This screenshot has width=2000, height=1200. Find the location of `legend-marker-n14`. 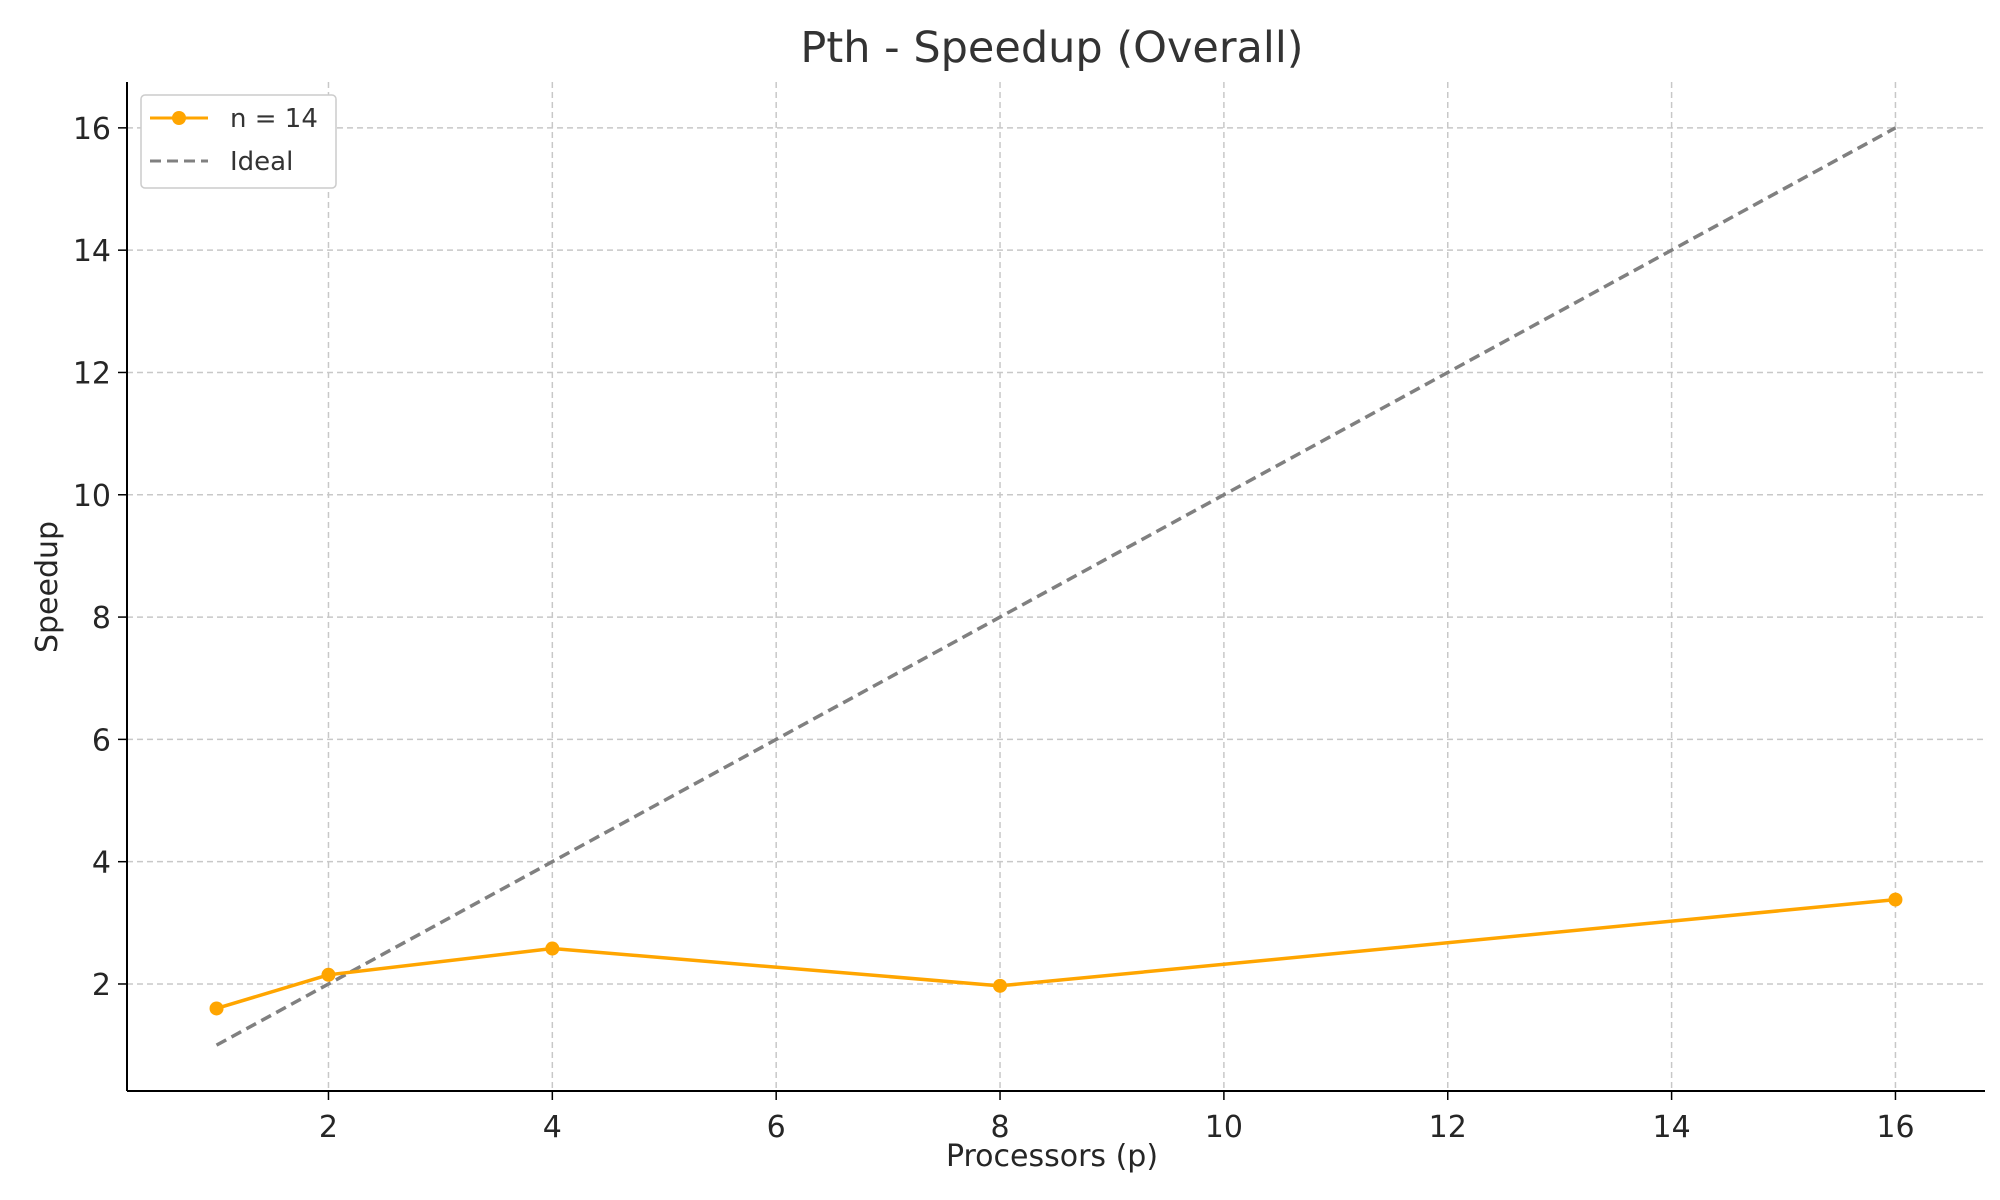

legend-marker-n14 is located at coordinates (179, 118).